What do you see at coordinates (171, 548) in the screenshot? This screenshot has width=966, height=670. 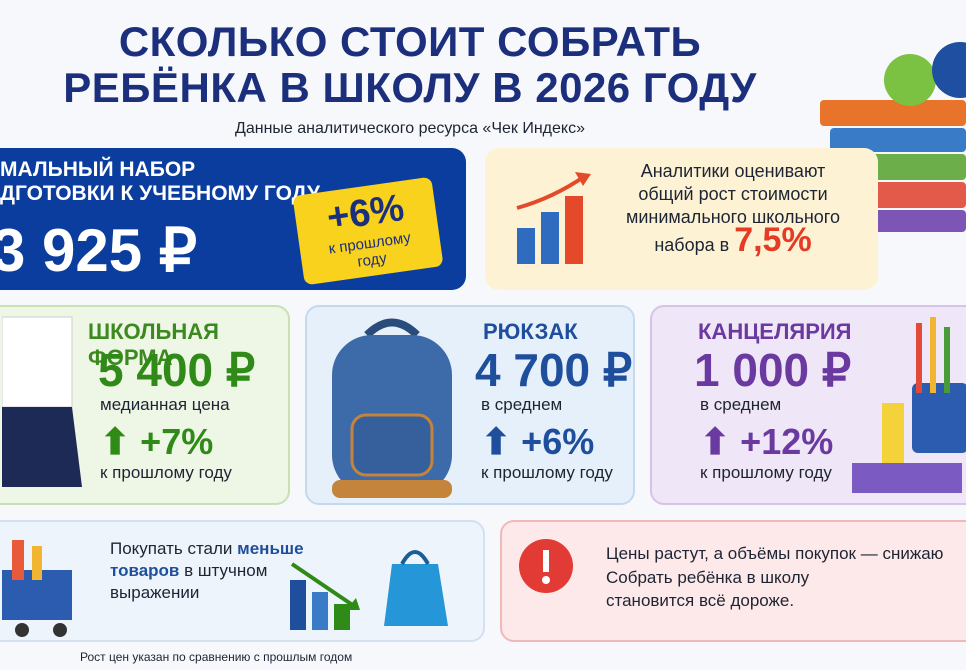 I see `quantity-text-before: Покупать стали` at bounding box center [171, 548].